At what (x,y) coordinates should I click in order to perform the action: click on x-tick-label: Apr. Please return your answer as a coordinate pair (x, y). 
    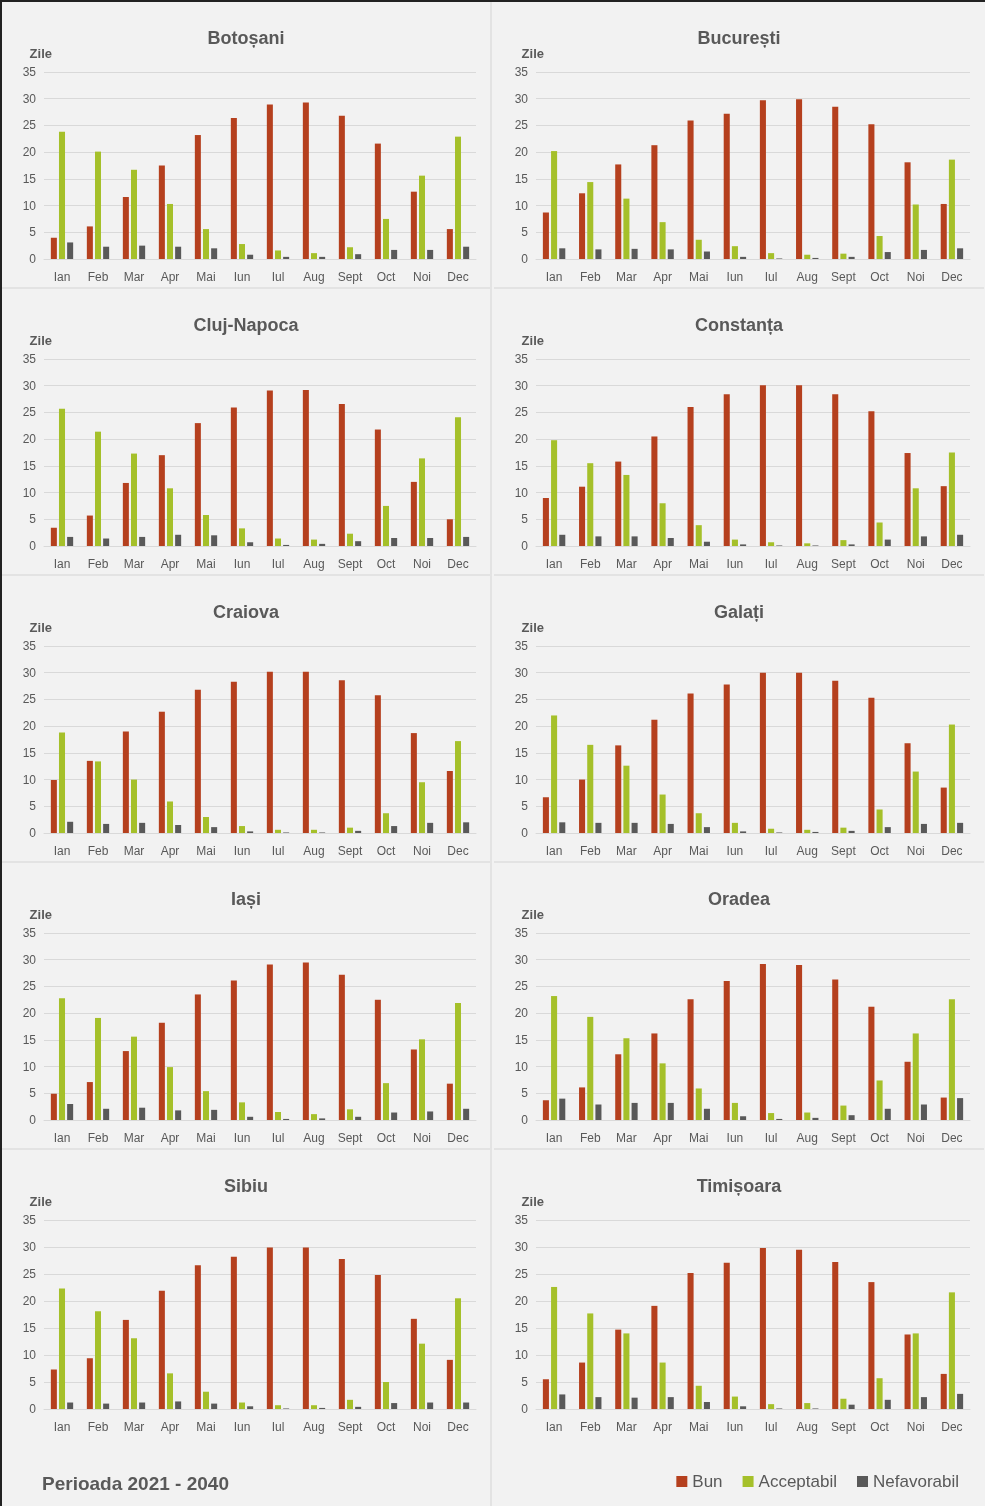
    Looking at the image, I should click on (662, 1427).